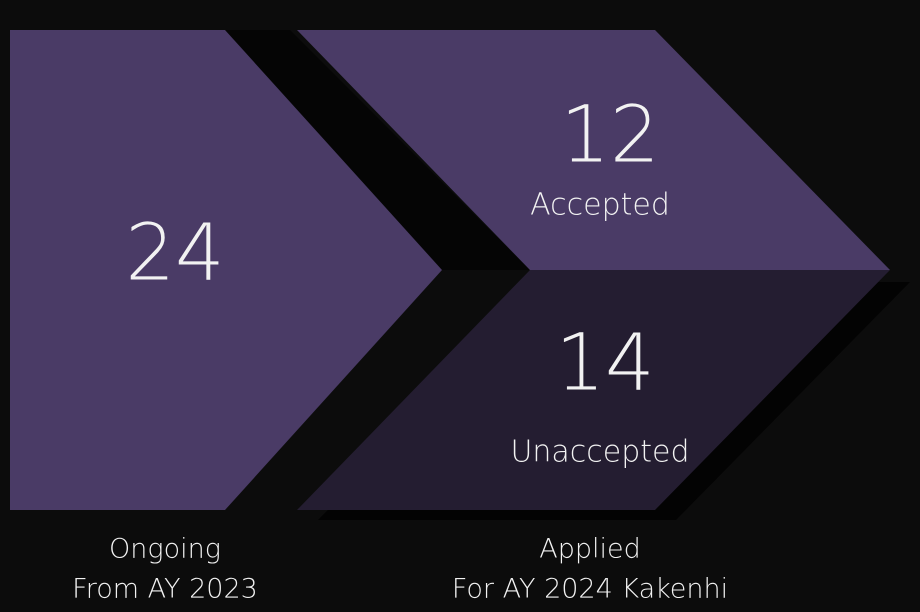 This screenshot has height=612, width=920. I want to click on accepted-count: 12, so click(609, 136).